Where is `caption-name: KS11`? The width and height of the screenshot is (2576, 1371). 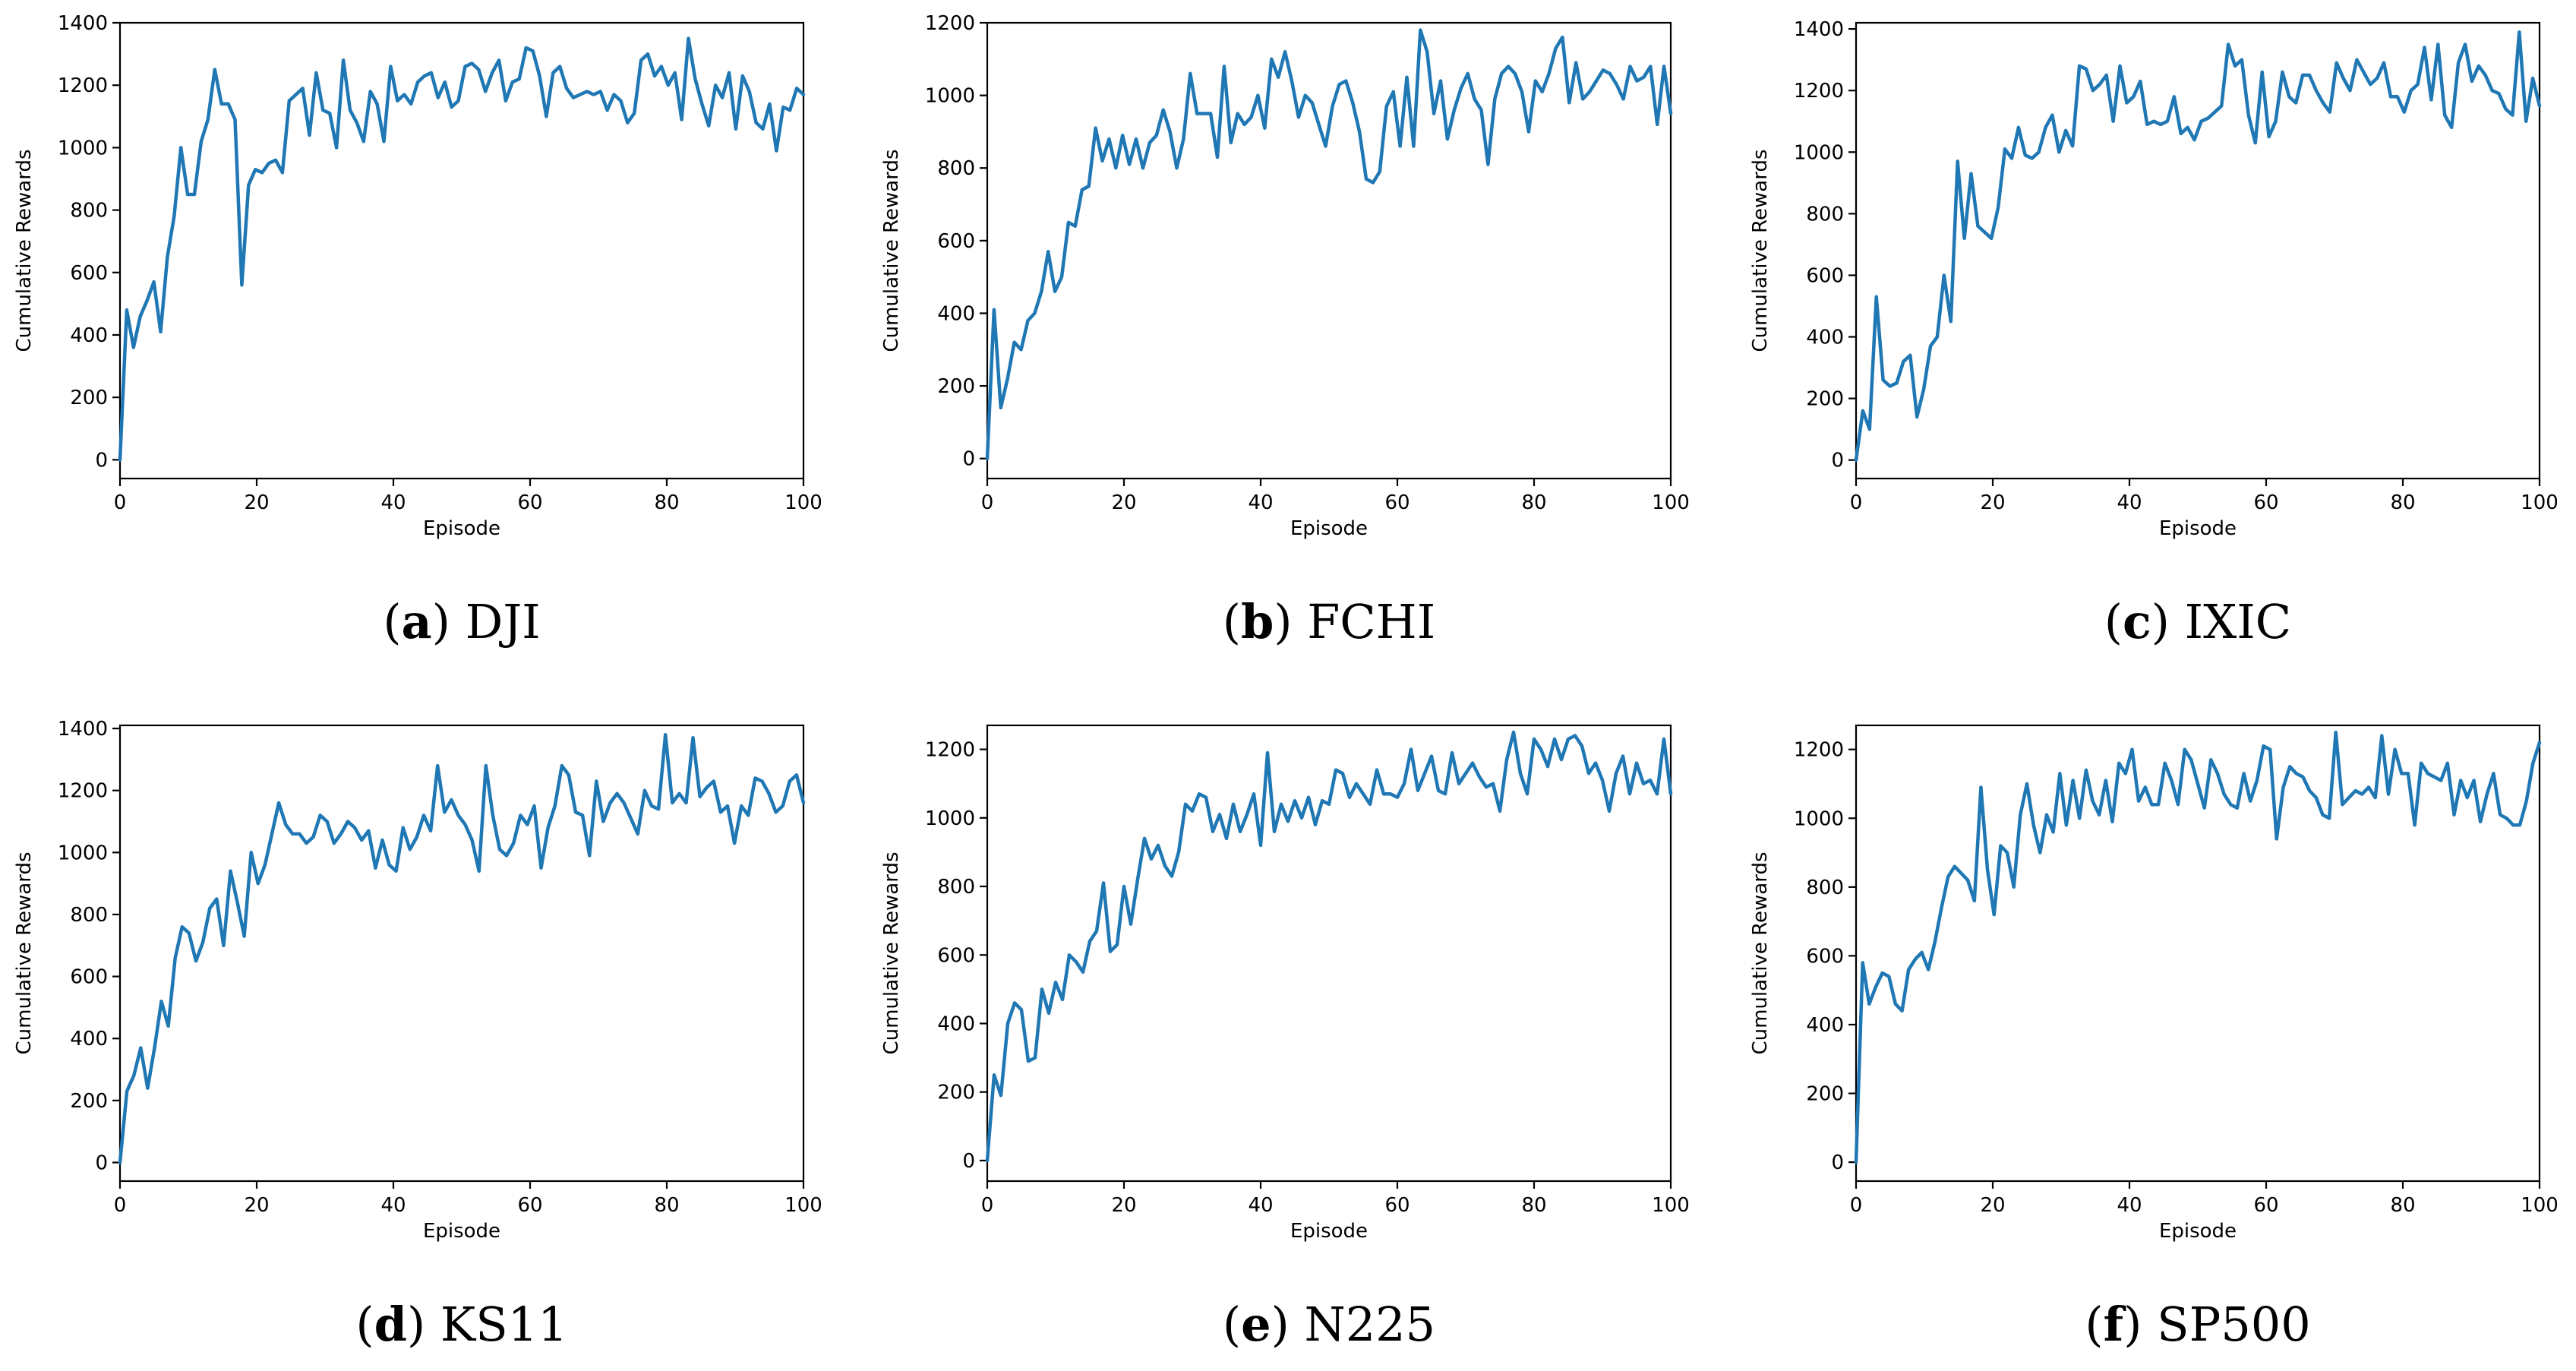
caption-name: KS11 is located at coordinates (504, 1325).